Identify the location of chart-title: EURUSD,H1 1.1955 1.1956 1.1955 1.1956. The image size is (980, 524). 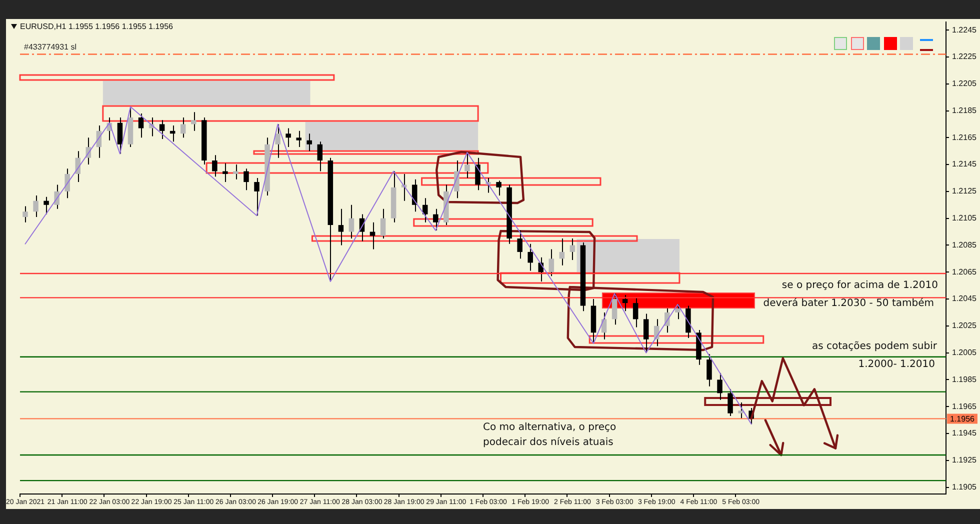
(96, 26).